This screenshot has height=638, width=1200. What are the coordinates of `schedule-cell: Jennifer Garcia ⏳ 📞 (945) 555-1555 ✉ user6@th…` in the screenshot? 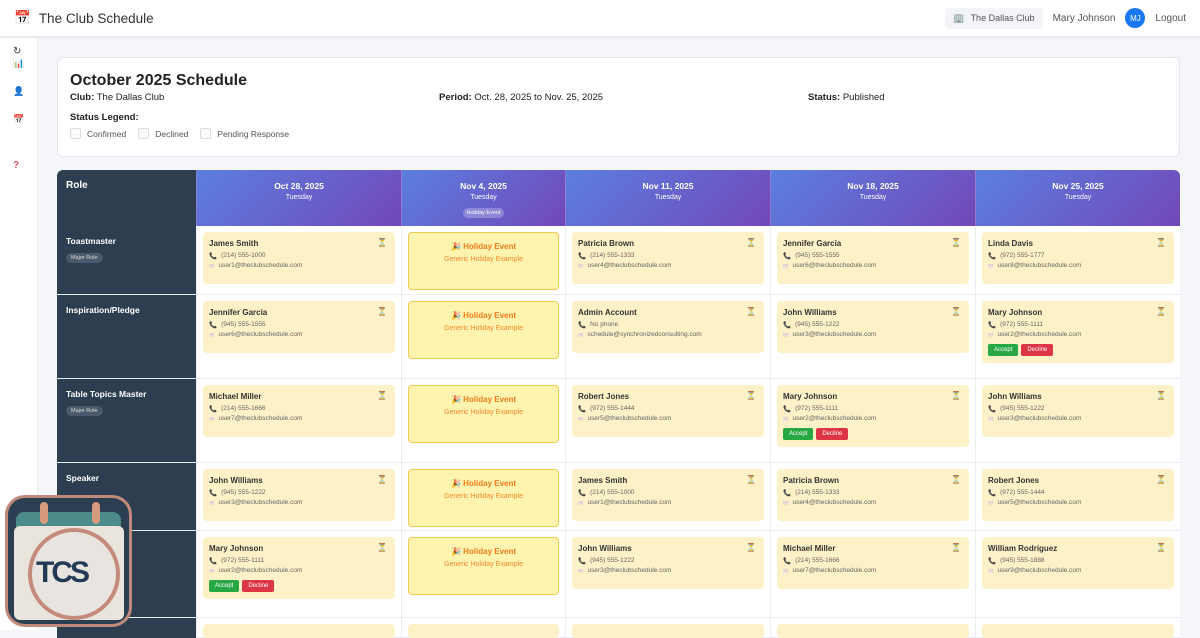 It's located at (872, 260).